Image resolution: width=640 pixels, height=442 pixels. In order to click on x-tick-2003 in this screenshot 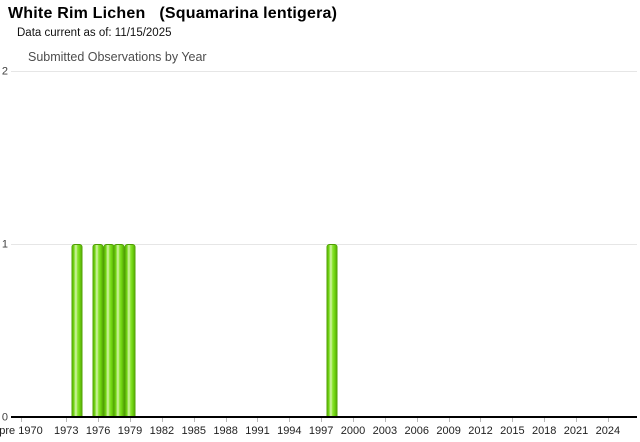, I will do `click(385, 420)`.